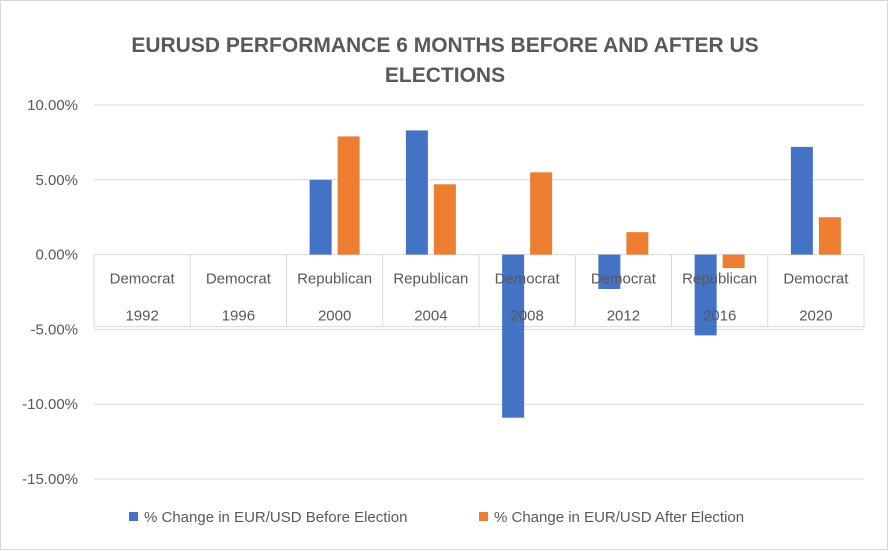 The width and height of the screenshot is (888, 551). I want to click on category-year-label: 2004, so click(430, 316).